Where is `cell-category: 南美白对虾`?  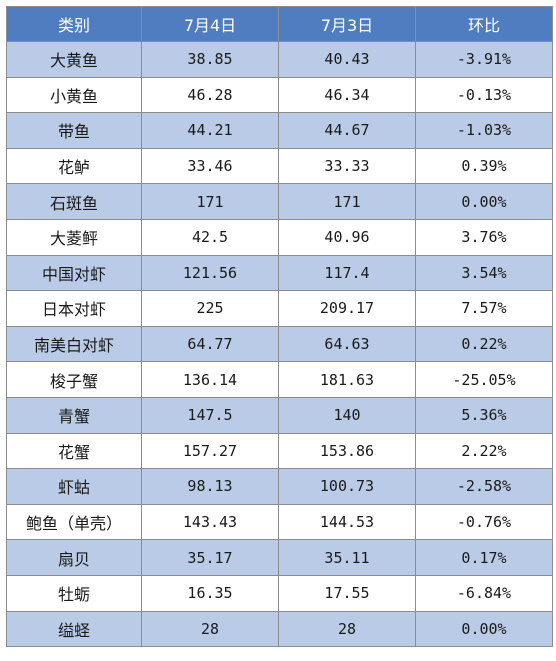
cell-category: 南美白对虾 is located at coordinates (74, 344).